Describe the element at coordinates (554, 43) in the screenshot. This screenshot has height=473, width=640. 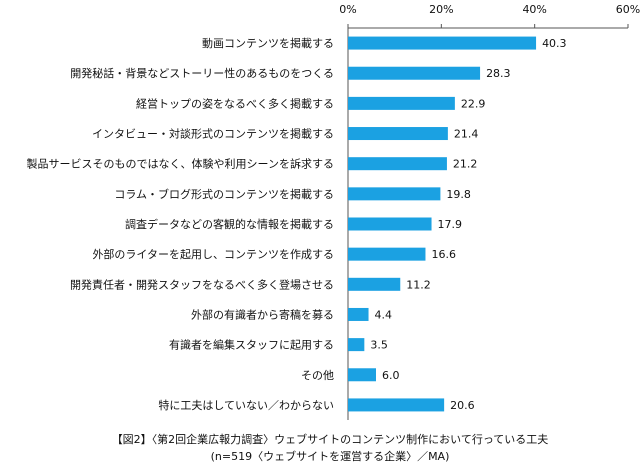
I see `value-label: 40.3` at that location.